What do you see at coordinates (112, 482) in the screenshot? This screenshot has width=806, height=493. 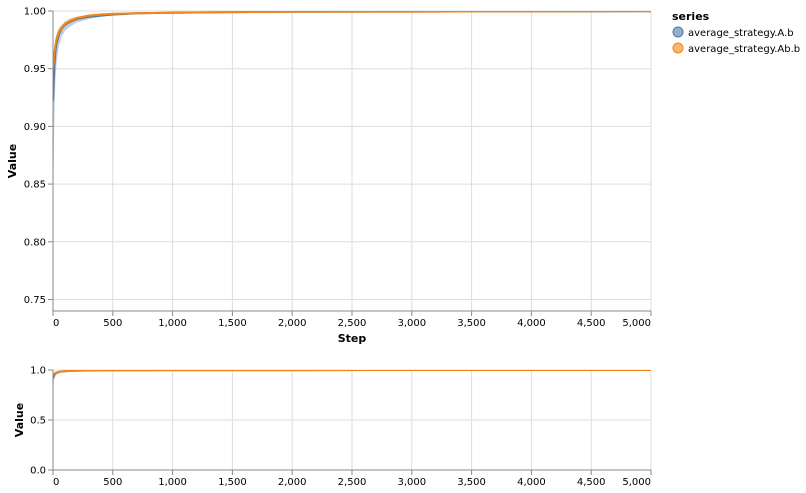 I see `overview-x-tick-label-1: 500` at bounding box center [112, 482].